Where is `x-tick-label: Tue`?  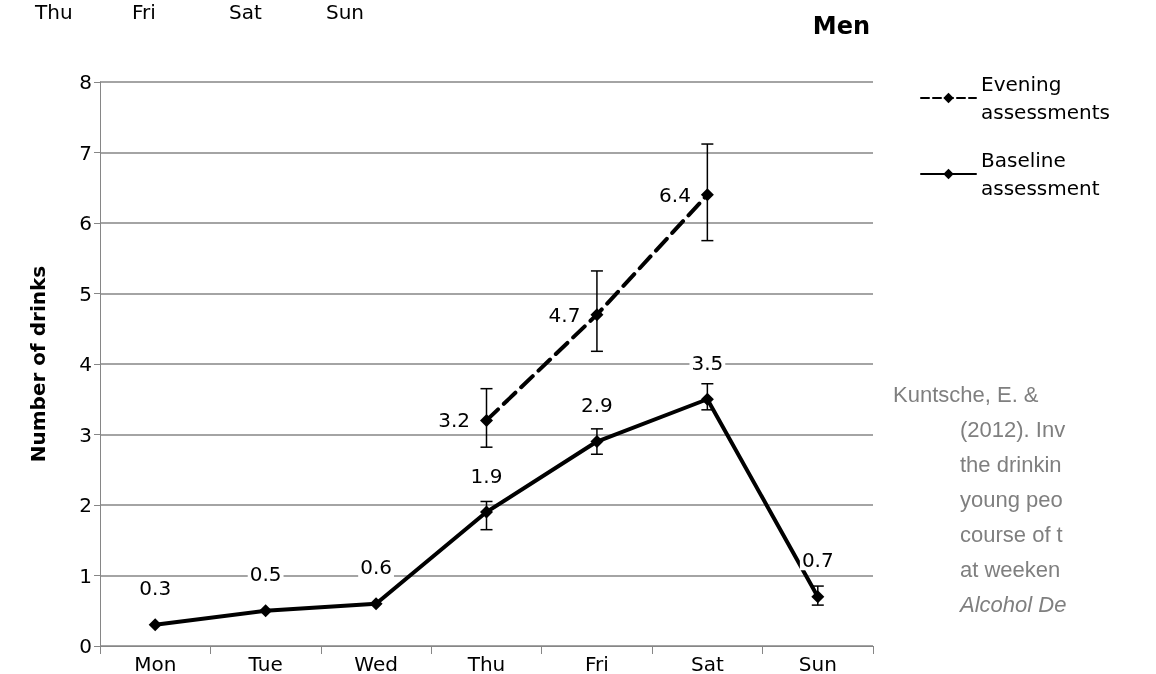 x-tick-label: Tue is located at coordinates (265, 663).